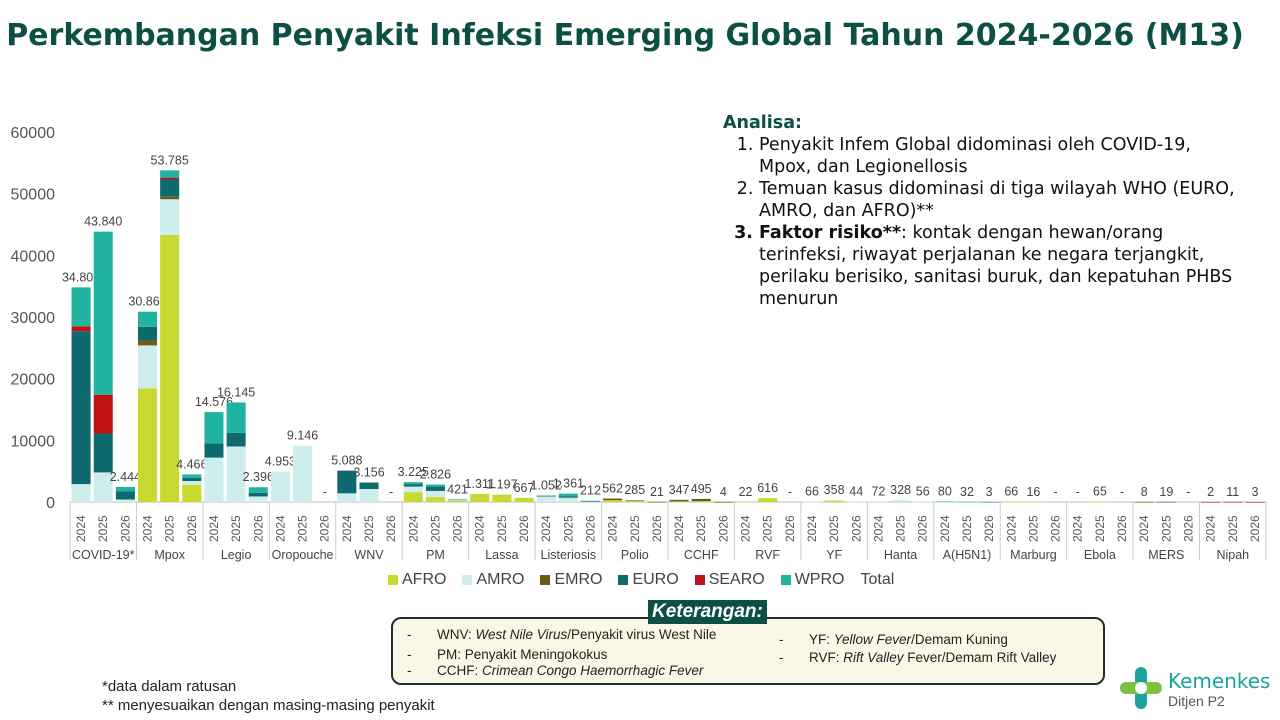 This screenshot has width=1280, height=720. I want to click on legend-item: SEARO, so click(729, 580).